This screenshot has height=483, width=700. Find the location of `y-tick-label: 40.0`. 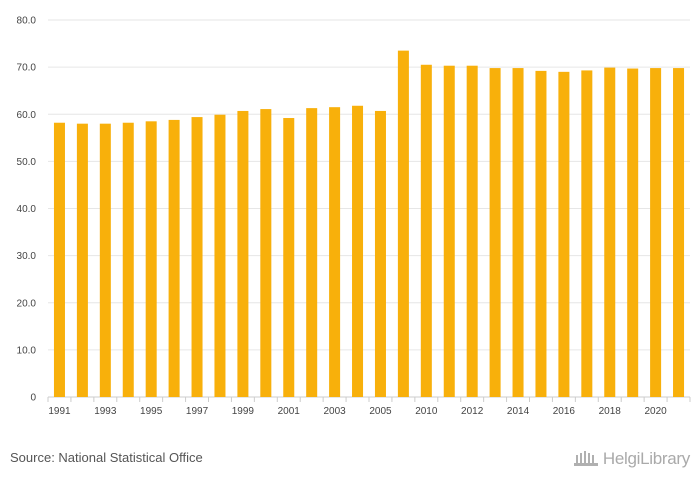

y-tick-label: 40.0 is located at coordinates (27, 209).